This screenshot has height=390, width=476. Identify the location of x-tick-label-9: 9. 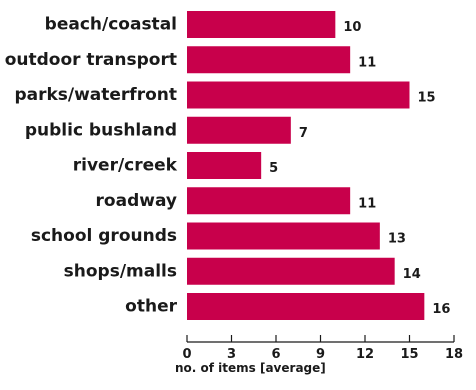
(320, 354).